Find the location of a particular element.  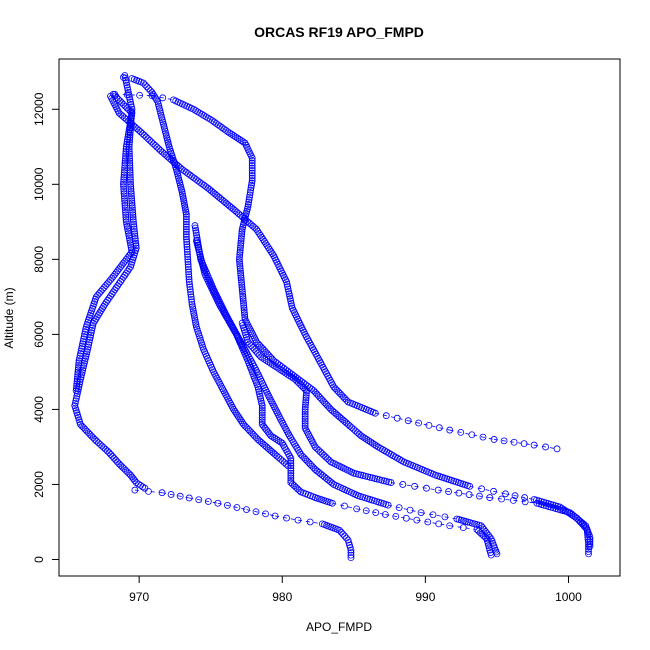

y-tick-label: 0 is located at coordinates (39, 559).